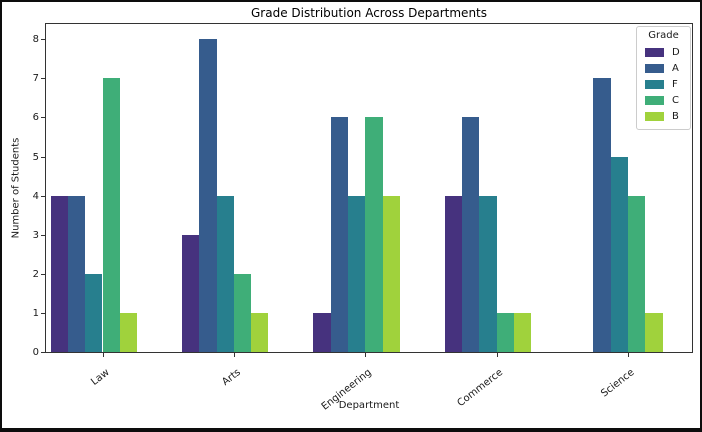 This screenshot has height=432, width=702. Describe the element at coordinates (35, 313) in the screenshot. I see `y-tick-label-1: 1` at that location.